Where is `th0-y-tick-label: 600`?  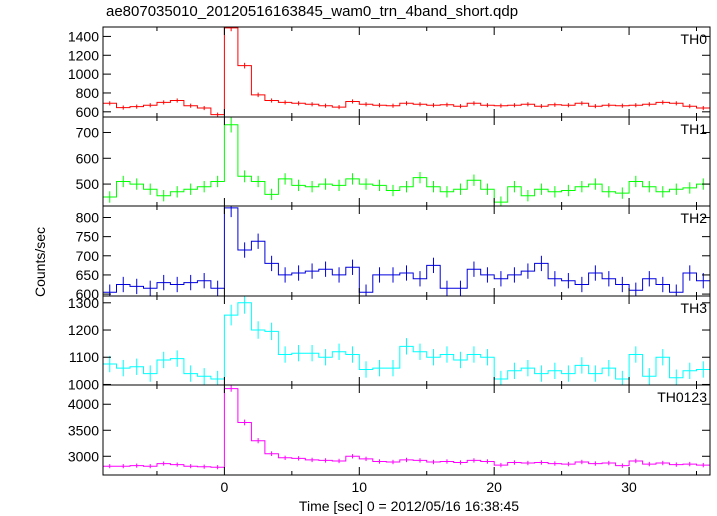
th0-y-tick-label: 600 is located at coordinates (88, 112).